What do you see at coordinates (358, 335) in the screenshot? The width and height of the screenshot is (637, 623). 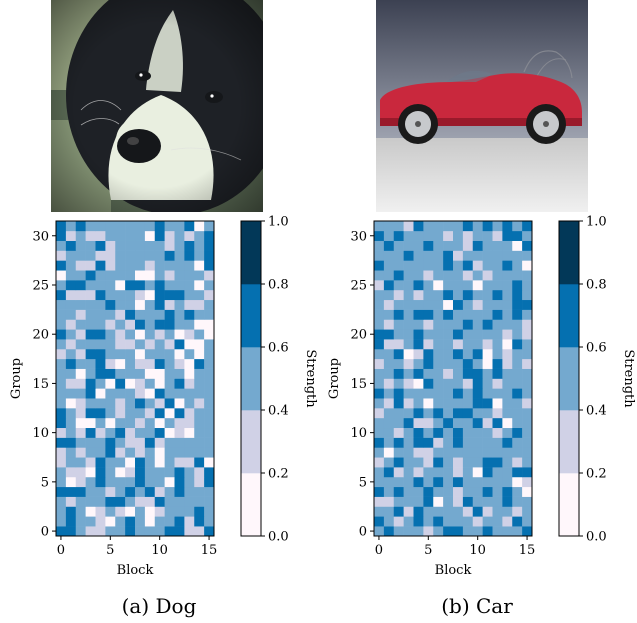 I see `y-tick-label: 20` at bounding box center [358, 335].